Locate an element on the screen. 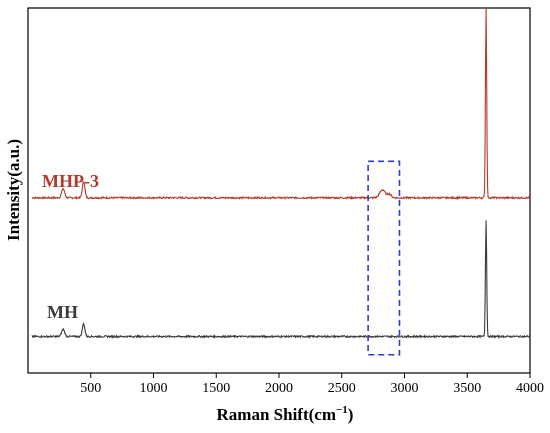 This screenshot has width=550, height=433. y-axis-title: Intensity(a.u.) is located at coordinates (13, 190).